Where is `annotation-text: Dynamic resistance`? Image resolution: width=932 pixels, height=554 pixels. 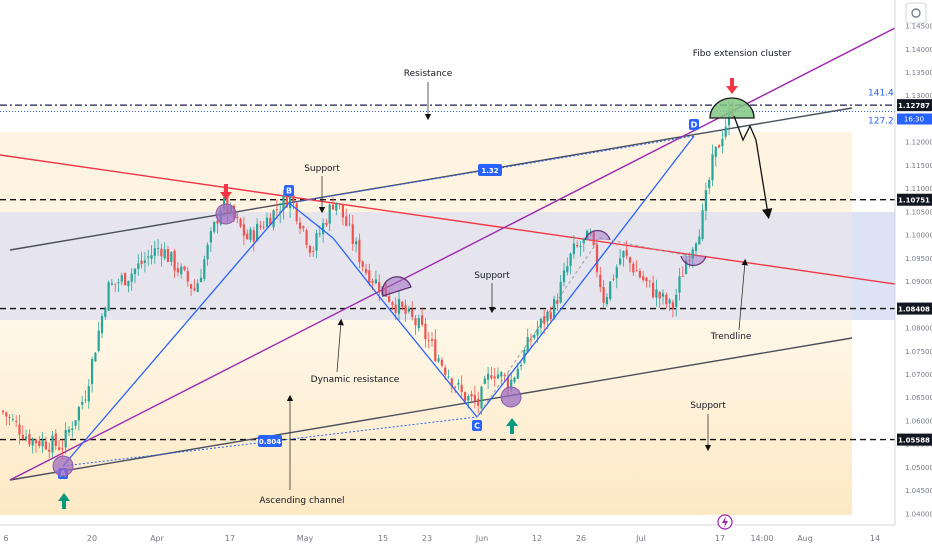
annotation-text: Dynamic resistance is located at coordinates (355, 380).